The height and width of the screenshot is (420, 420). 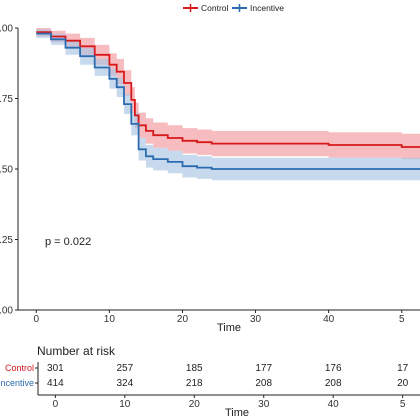 I want to click on risk-cell: 257, so click(x=124, y=368).